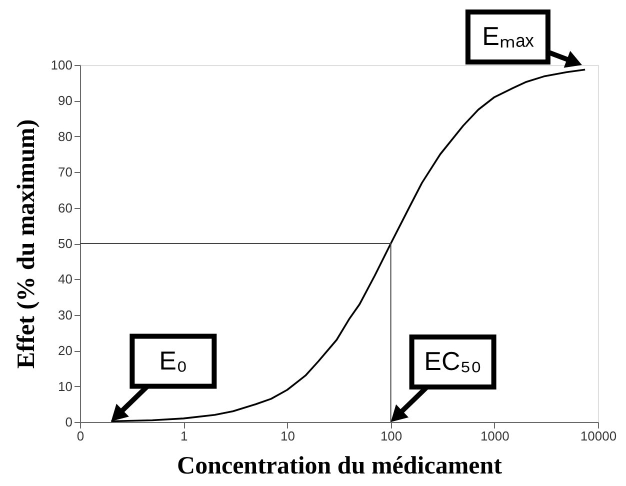 The image size is (626, 486). I want to click on y-tick-label: 40, so click(65, 279).